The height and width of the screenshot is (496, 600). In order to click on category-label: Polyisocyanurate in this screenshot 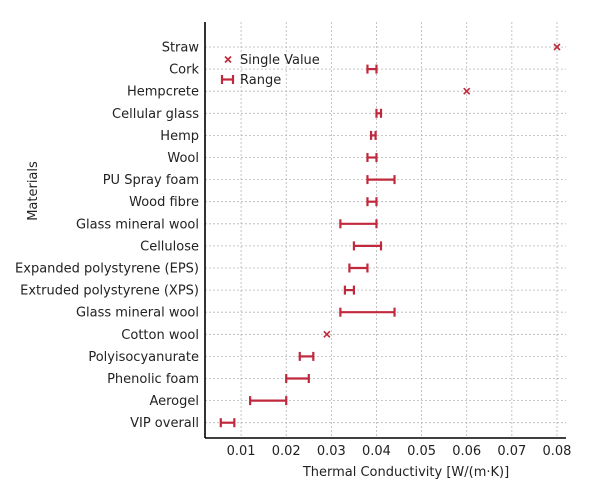, I will do `click(143, 357)`.